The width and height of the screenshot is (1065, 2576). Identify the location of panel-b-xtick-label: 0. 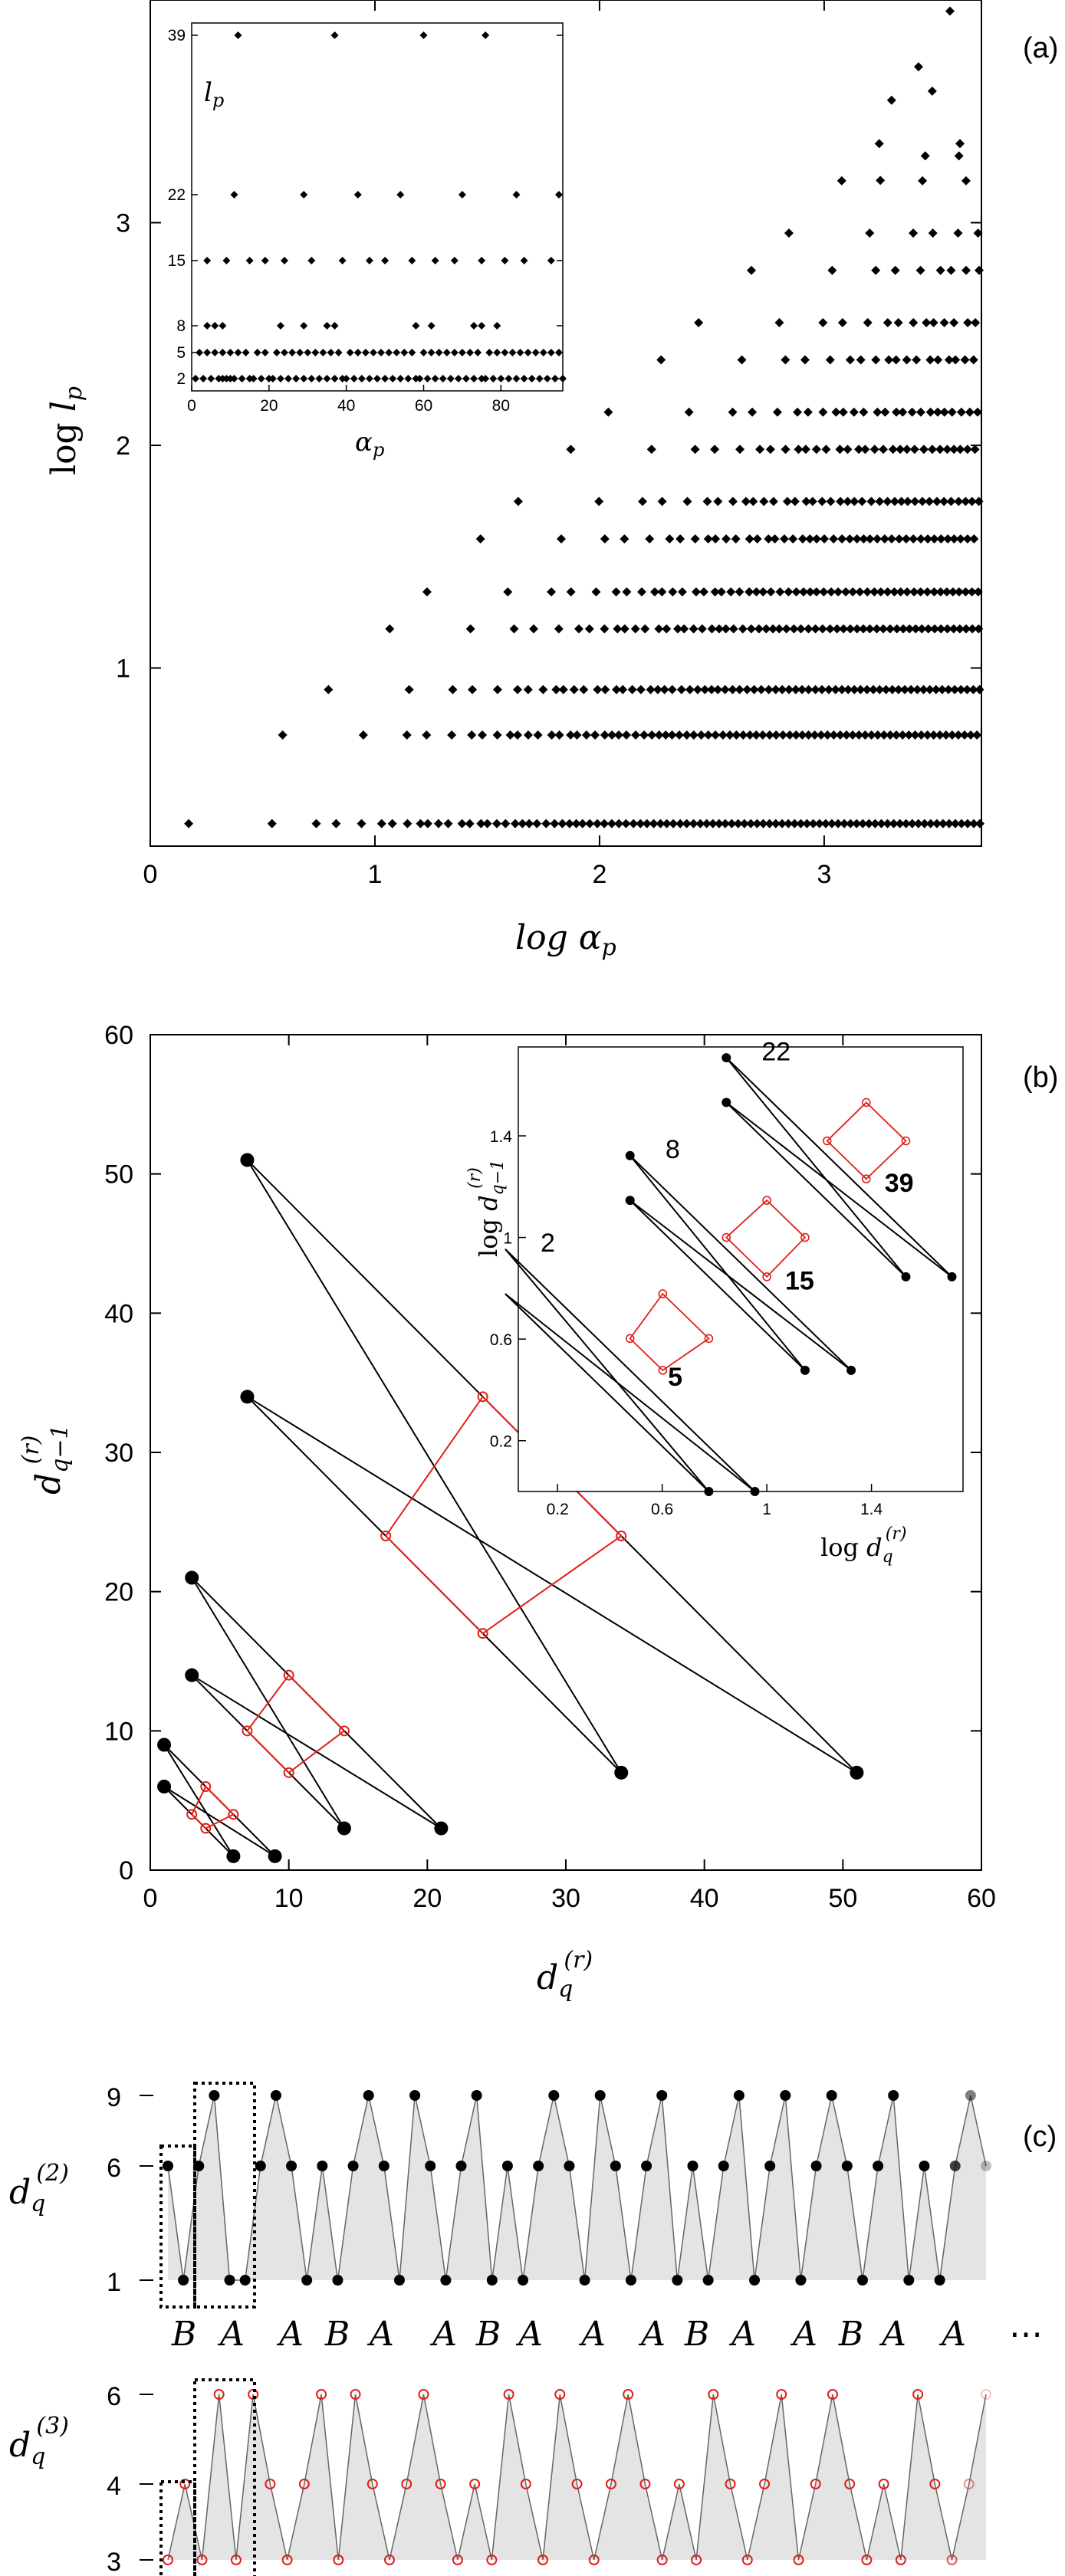
(150, 1898).